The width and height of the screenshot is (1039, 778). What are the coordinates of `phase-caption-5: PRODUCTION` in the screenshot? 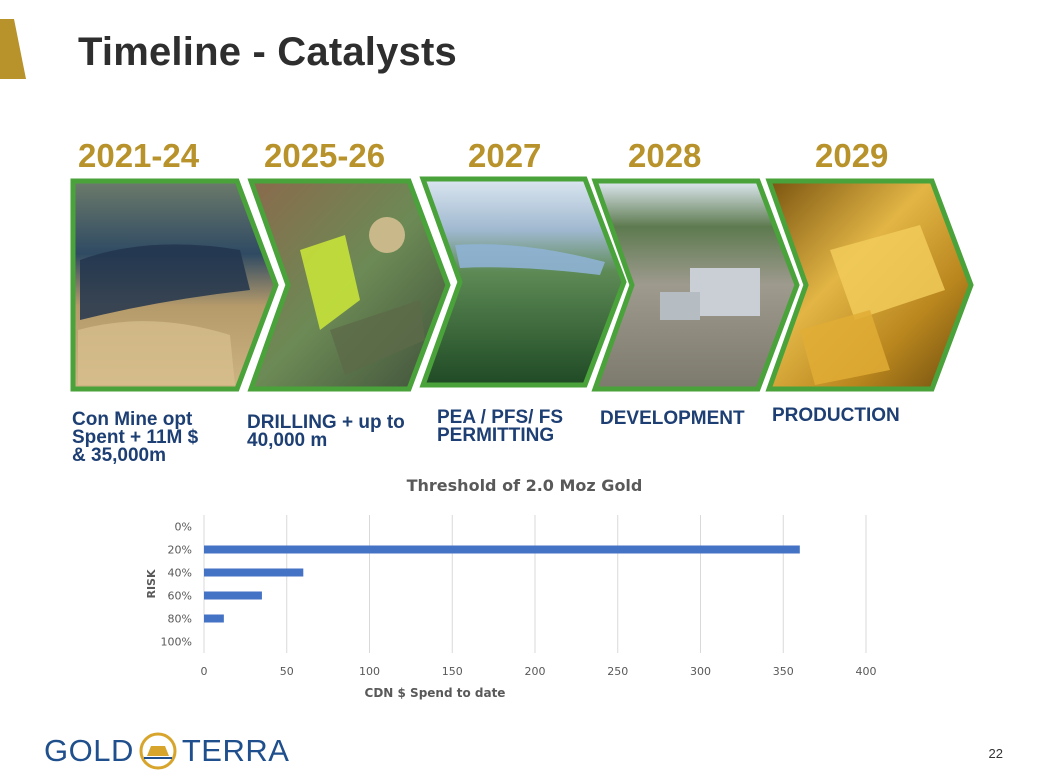 It's located at (836, 415).